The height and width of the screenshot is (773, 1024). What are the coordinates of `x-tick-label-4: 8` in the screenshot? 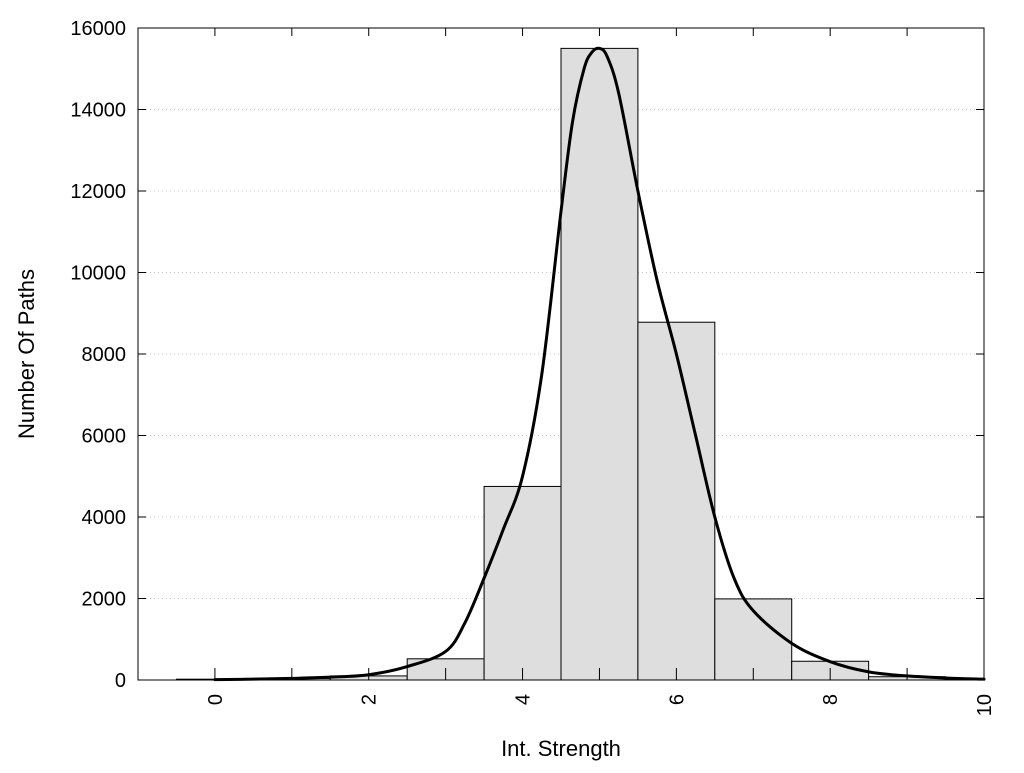 It's located at (831, 699).